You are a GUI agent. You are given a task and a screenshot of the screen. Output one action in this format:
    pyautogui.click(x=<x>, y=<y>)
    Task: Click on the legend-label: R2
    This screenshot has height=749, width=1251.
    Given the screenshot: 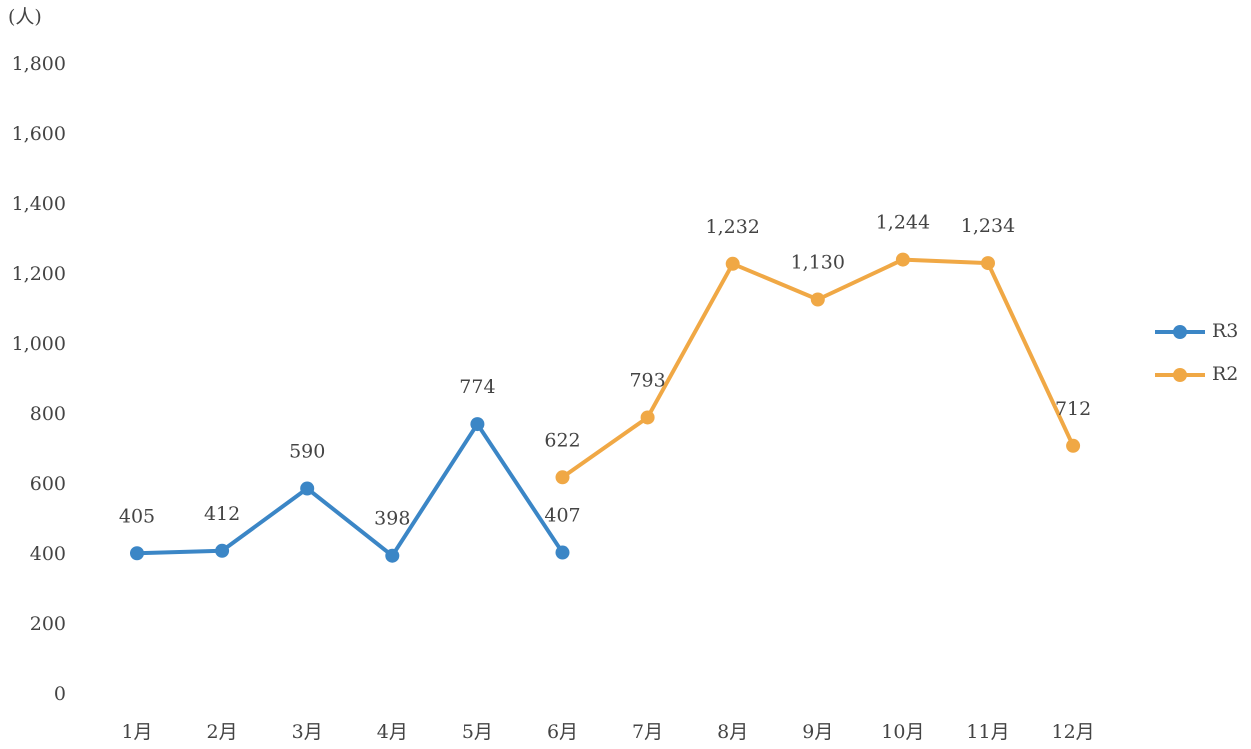 What is the action you would take?
    pyautogui.click(x=1225, y=374)
    